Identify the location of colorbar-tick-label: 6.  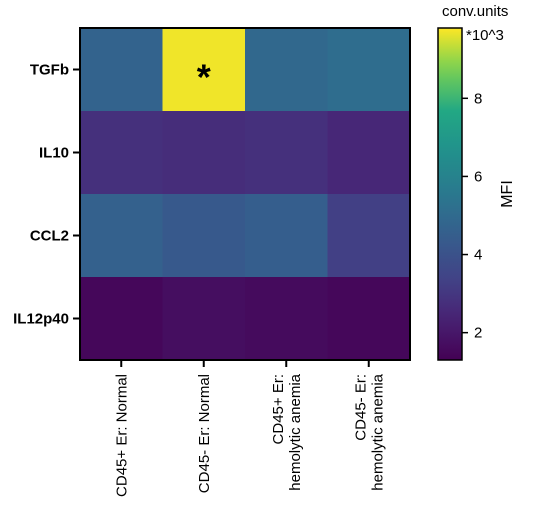
(478, 176).